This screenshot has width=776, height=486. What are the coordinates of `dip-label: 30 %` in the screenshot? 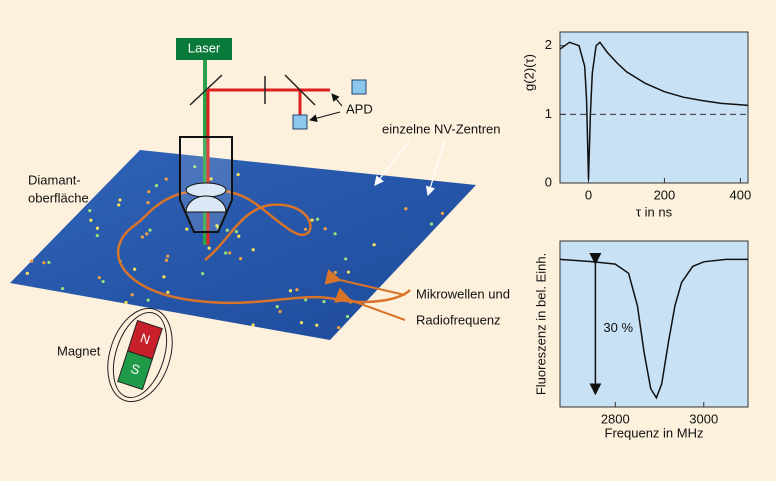 It's located at (618, 327).